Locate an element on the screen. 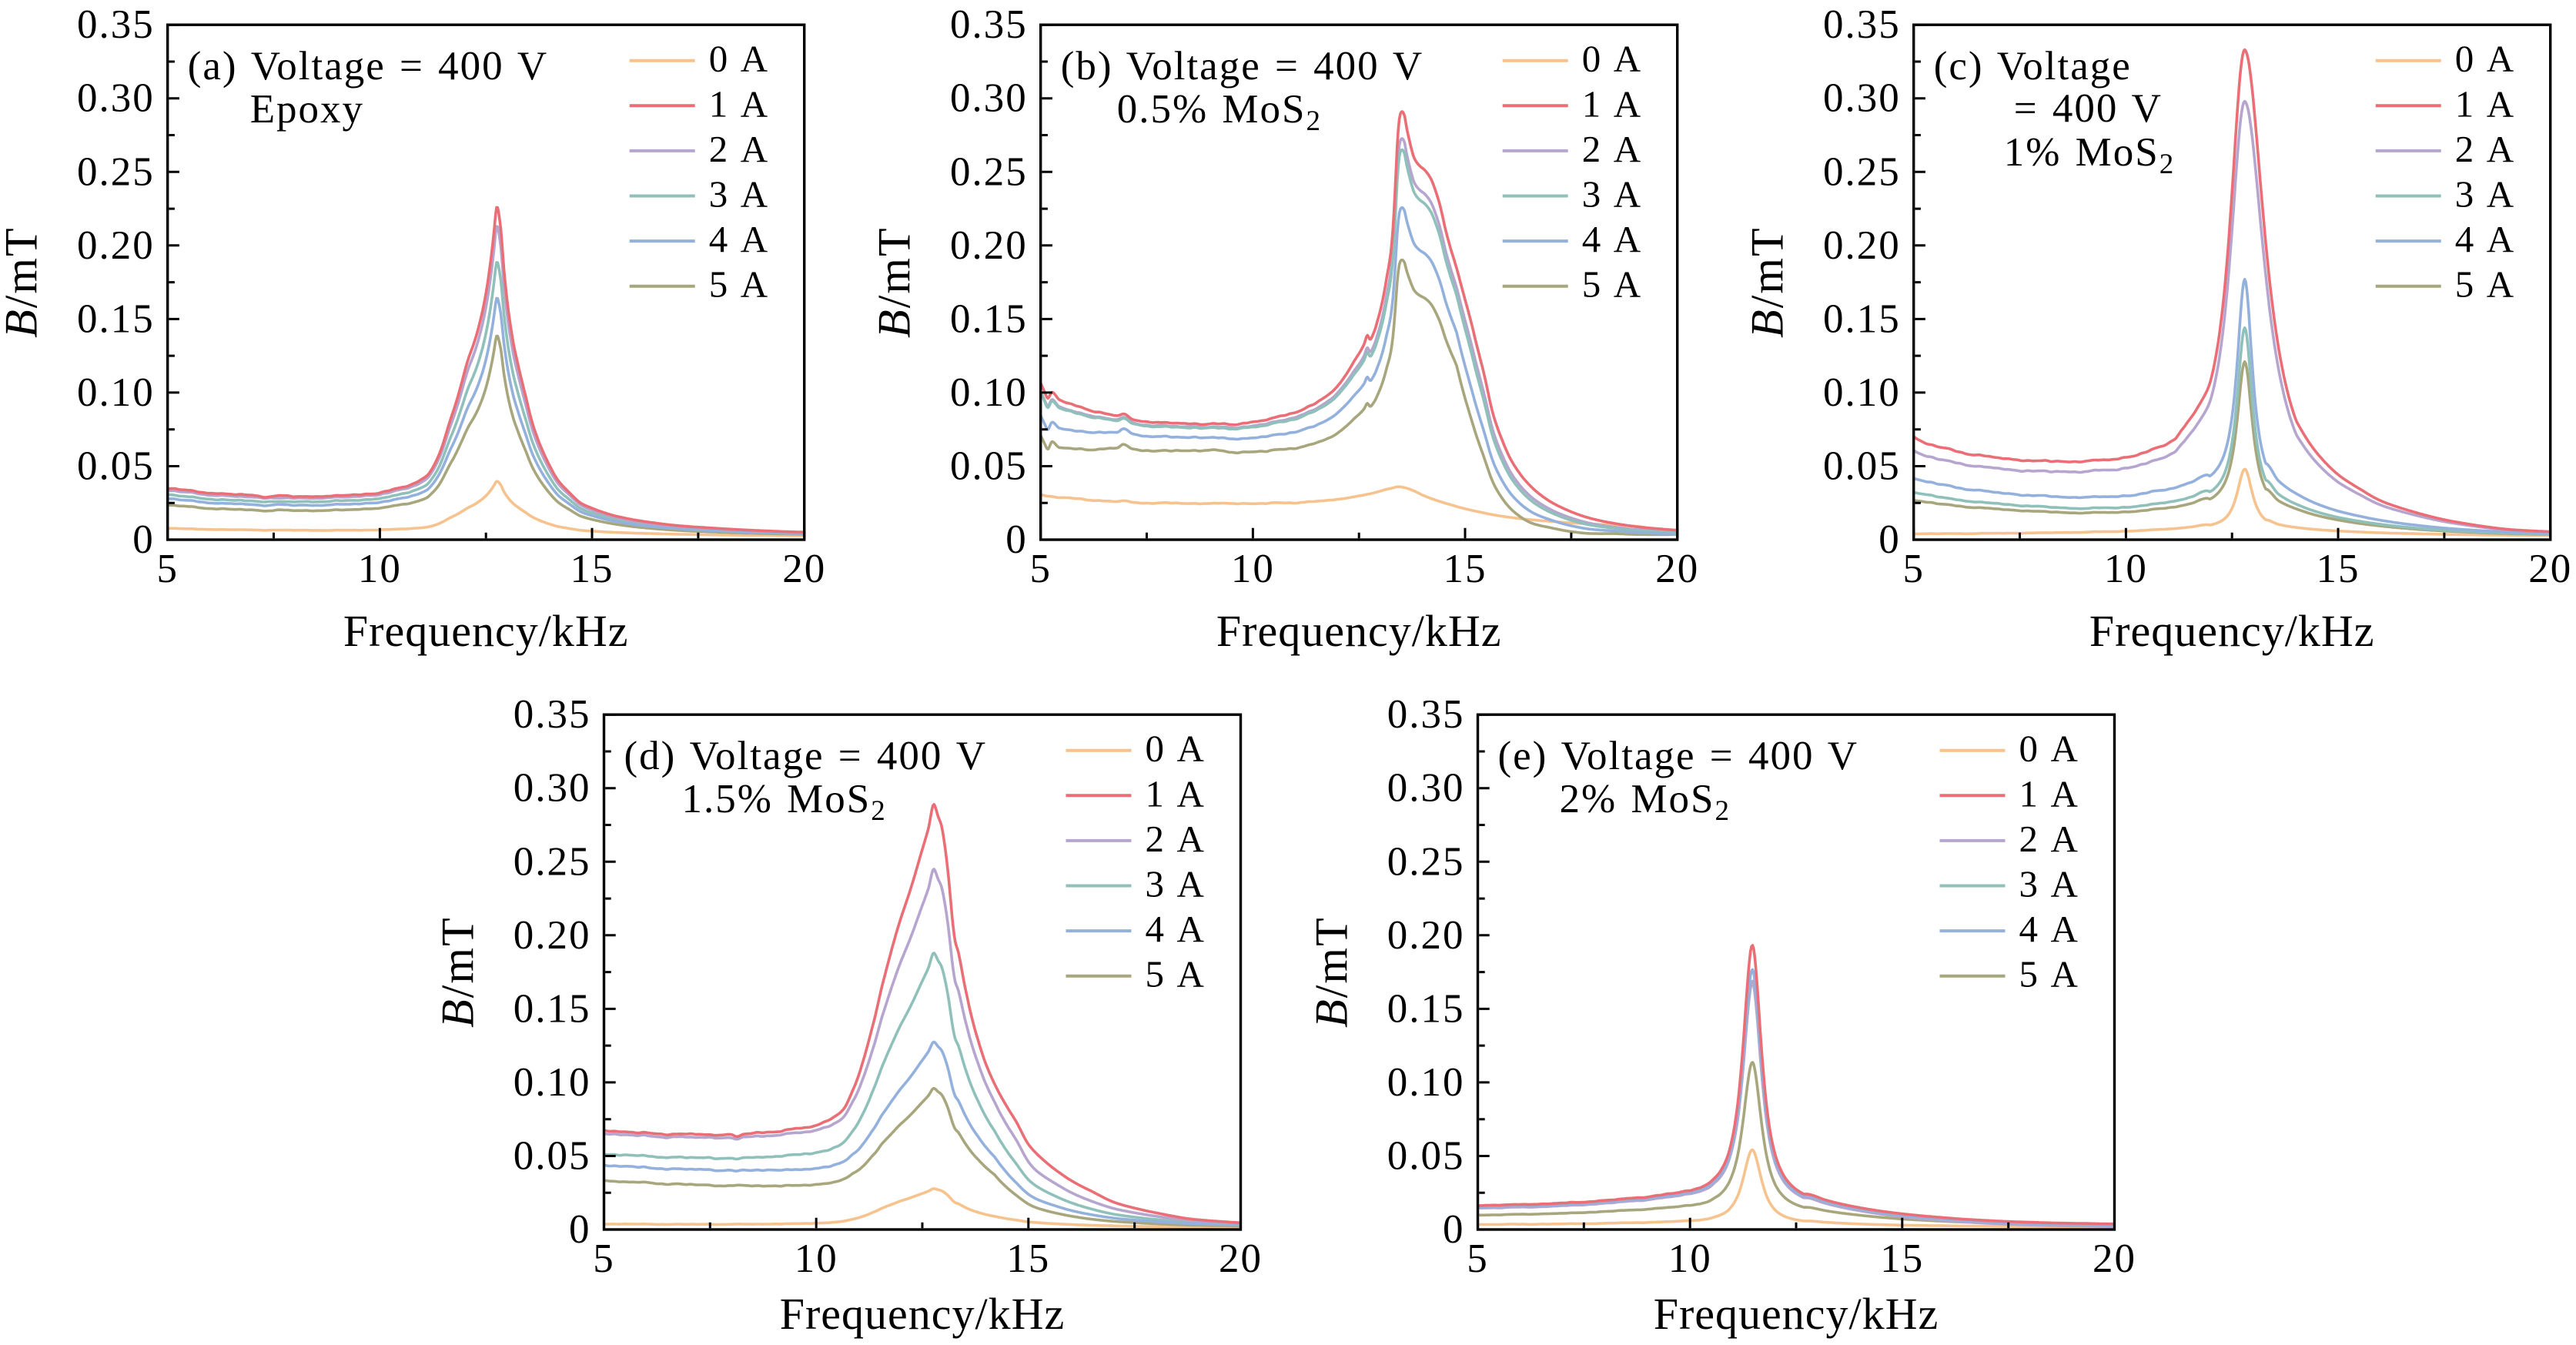 The width and height of the screenshot is (2576, 1345). svg-text: 0.5% MoS2 is located at coordinates (1218, 112).